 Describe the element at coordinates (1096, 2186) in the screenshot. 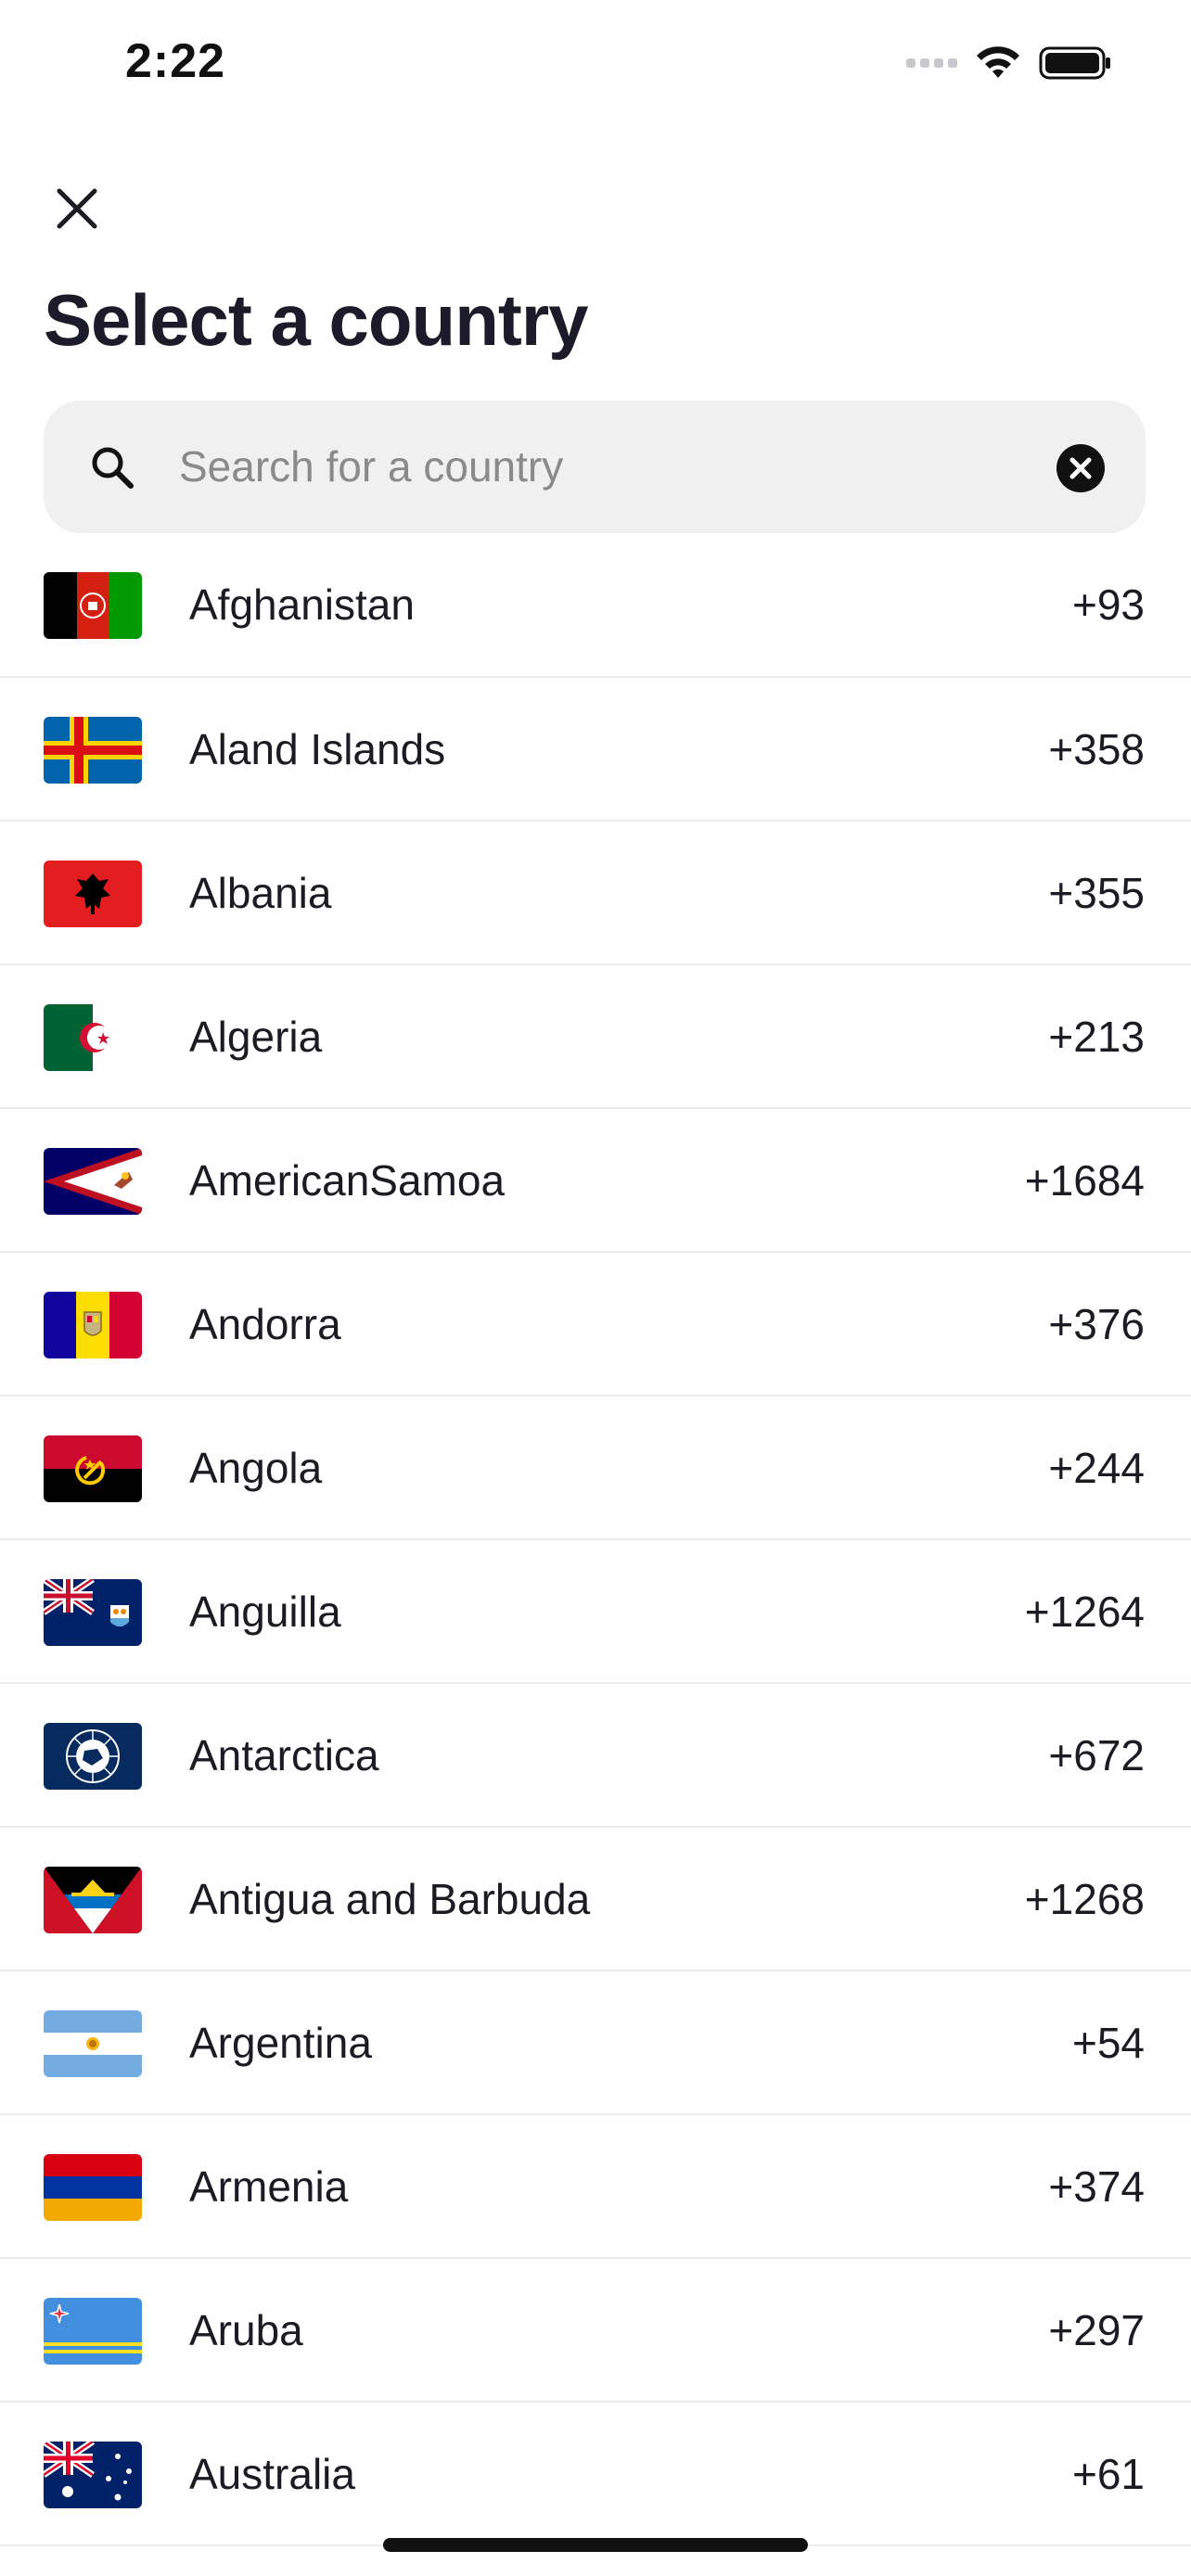

I see `dial-code: +374` at that location.